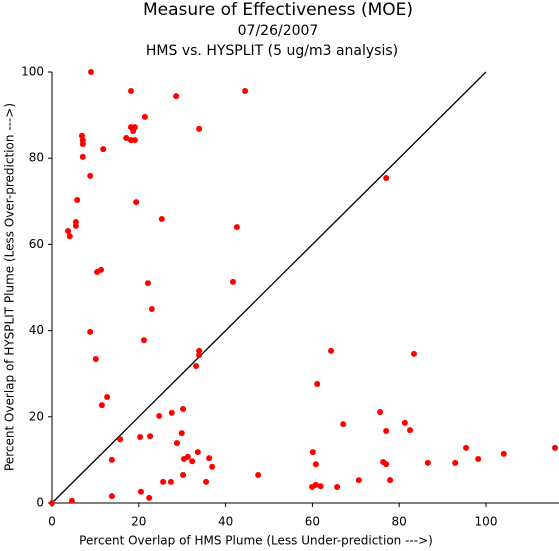  What do you see at coordinates (36, 416) in the screenshot?
I see `y-tick-label: 20` at bounding box center [36, 416].